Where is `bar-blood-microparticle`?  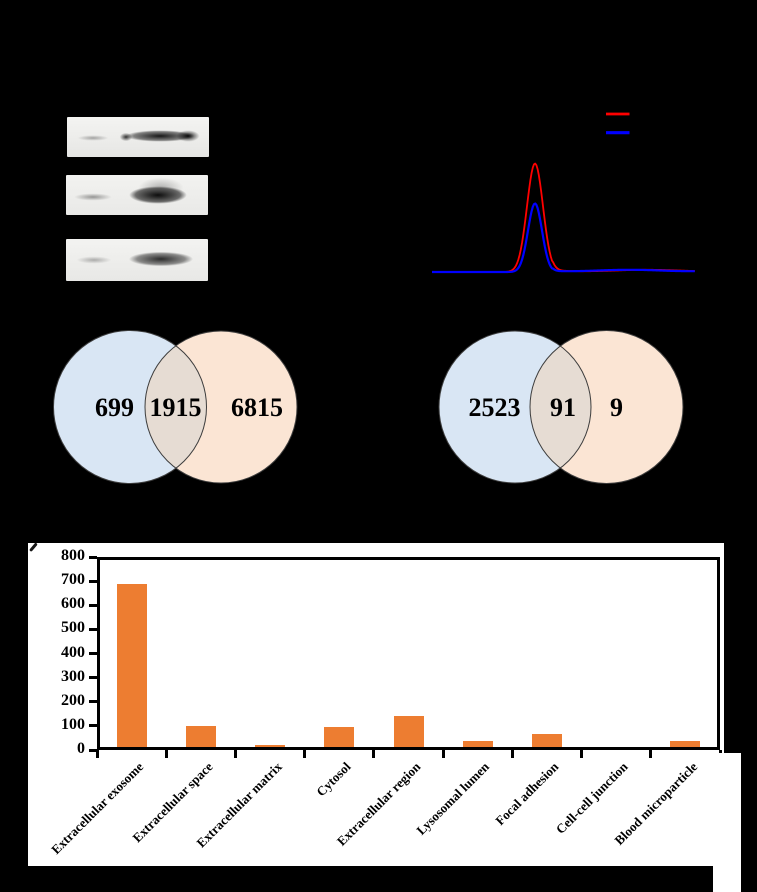 bar-blood-microparticle is located at coordinates (685, 745).